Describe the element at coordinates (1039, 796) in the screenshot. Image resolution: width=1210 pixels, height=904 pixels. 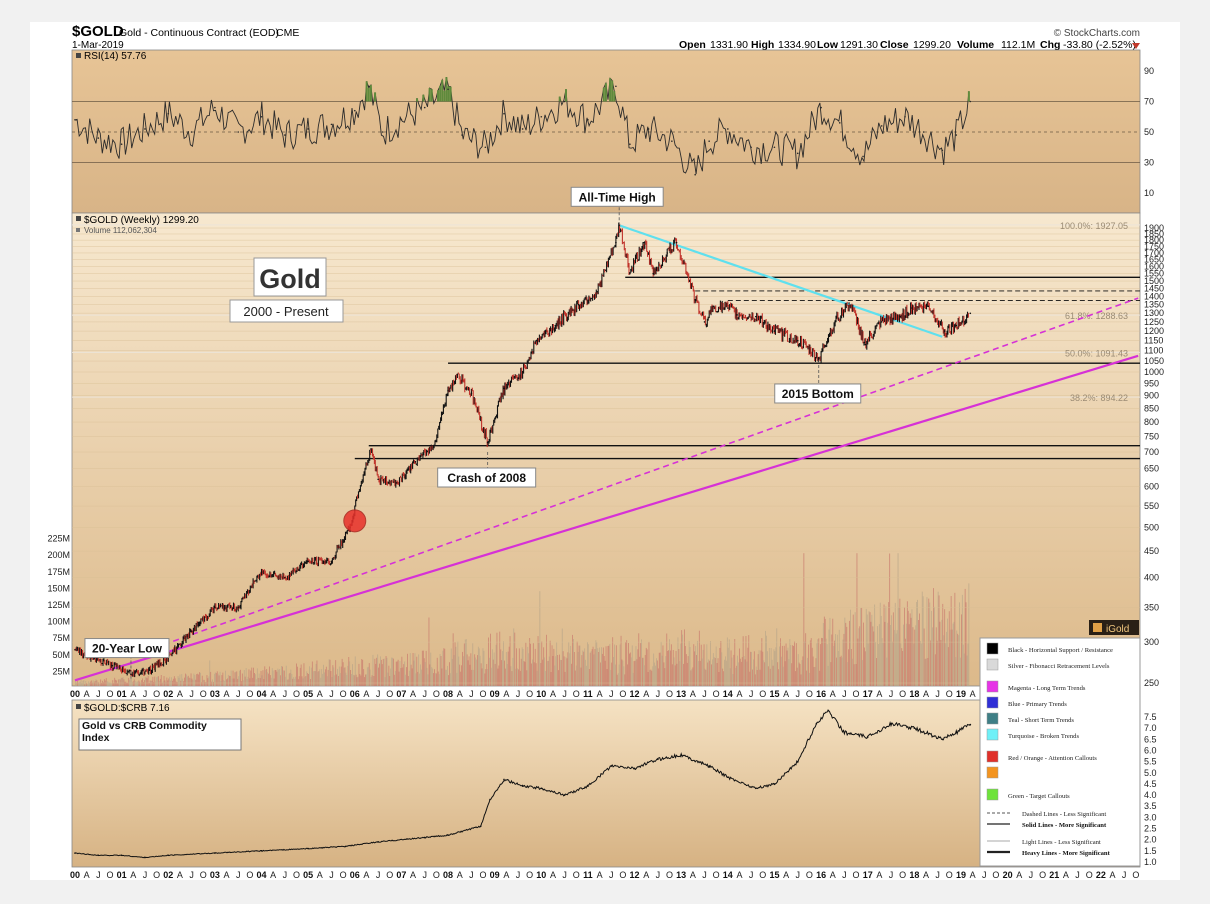
I see `legend-item-label: Green - Target Callouts` at that location.